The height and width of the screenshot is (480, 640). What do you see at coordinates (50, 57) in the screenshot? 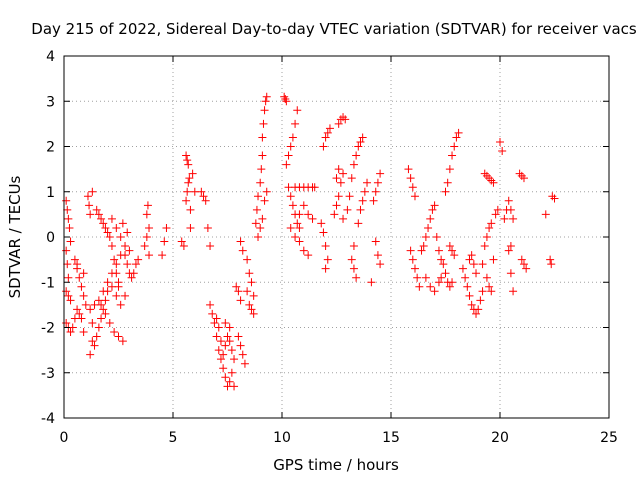
I see `y-tick-label: 4` at bounding box center [50, 57].